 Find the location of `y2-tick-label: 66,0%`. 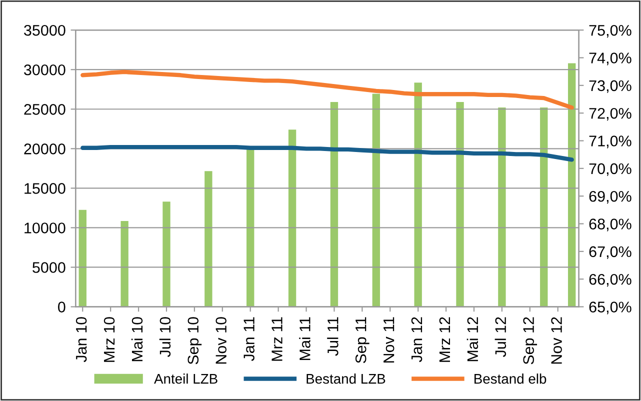

y2-tick-label: 66,0% is located at coordinates (610, 280).